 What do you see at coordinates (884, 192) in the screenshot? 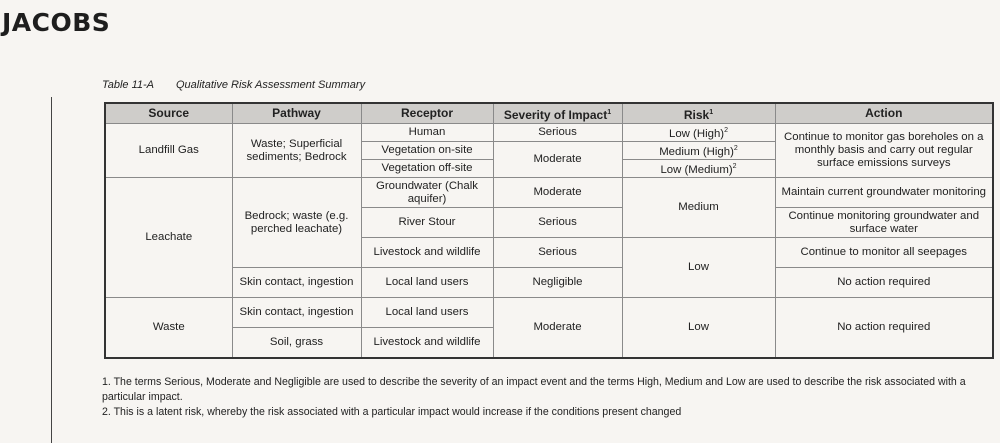
I see `action-cell: Maintain current groundwater monitoring` at bounding box center [884, 192].